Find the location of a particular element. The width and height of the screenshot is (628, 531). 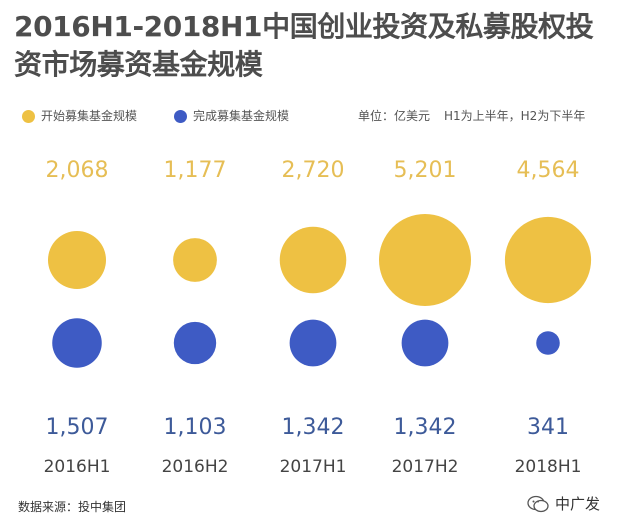

data-source: 数据来源：投中集团 is located at coordinates (72, 507).